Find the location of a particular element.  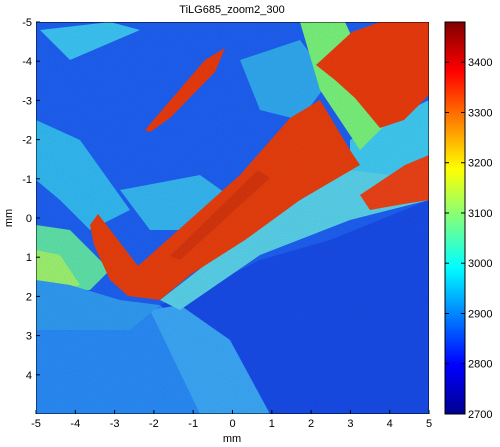

colorbar-ticks: 3400 3300 3200 3100 3000 2900 2800 2700 is located at coordinates (468, 239).